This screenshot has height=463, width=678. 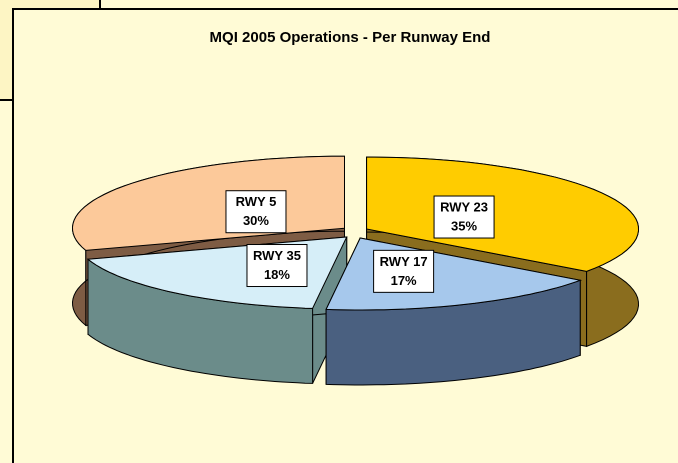 What do you see at coordinates (350, 37) in the screenshot?
I see `chart-title: MQI 2005 Operations - Per Runway End` at bounding box center [350, 37].